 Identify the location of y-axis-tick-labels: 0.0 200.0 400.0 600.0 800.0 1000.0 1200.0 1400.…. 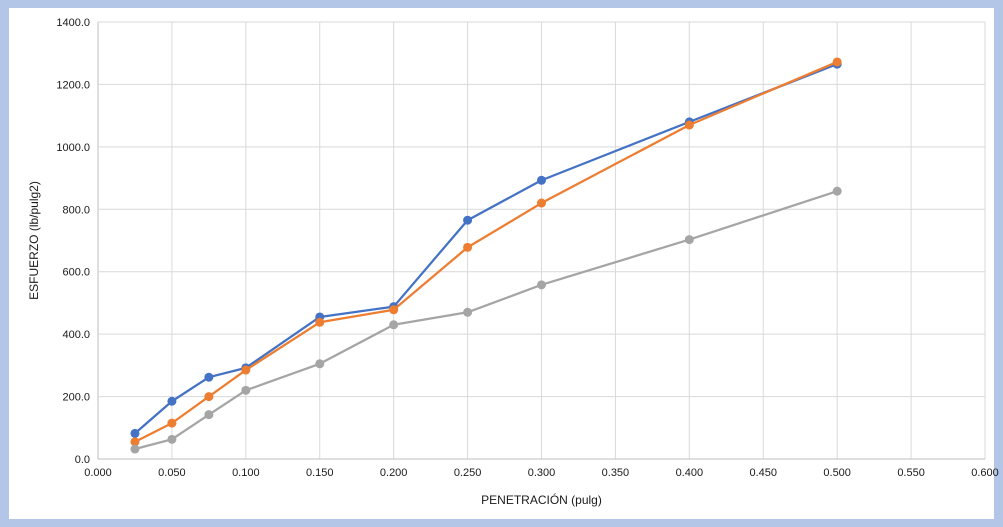
(73, 241).